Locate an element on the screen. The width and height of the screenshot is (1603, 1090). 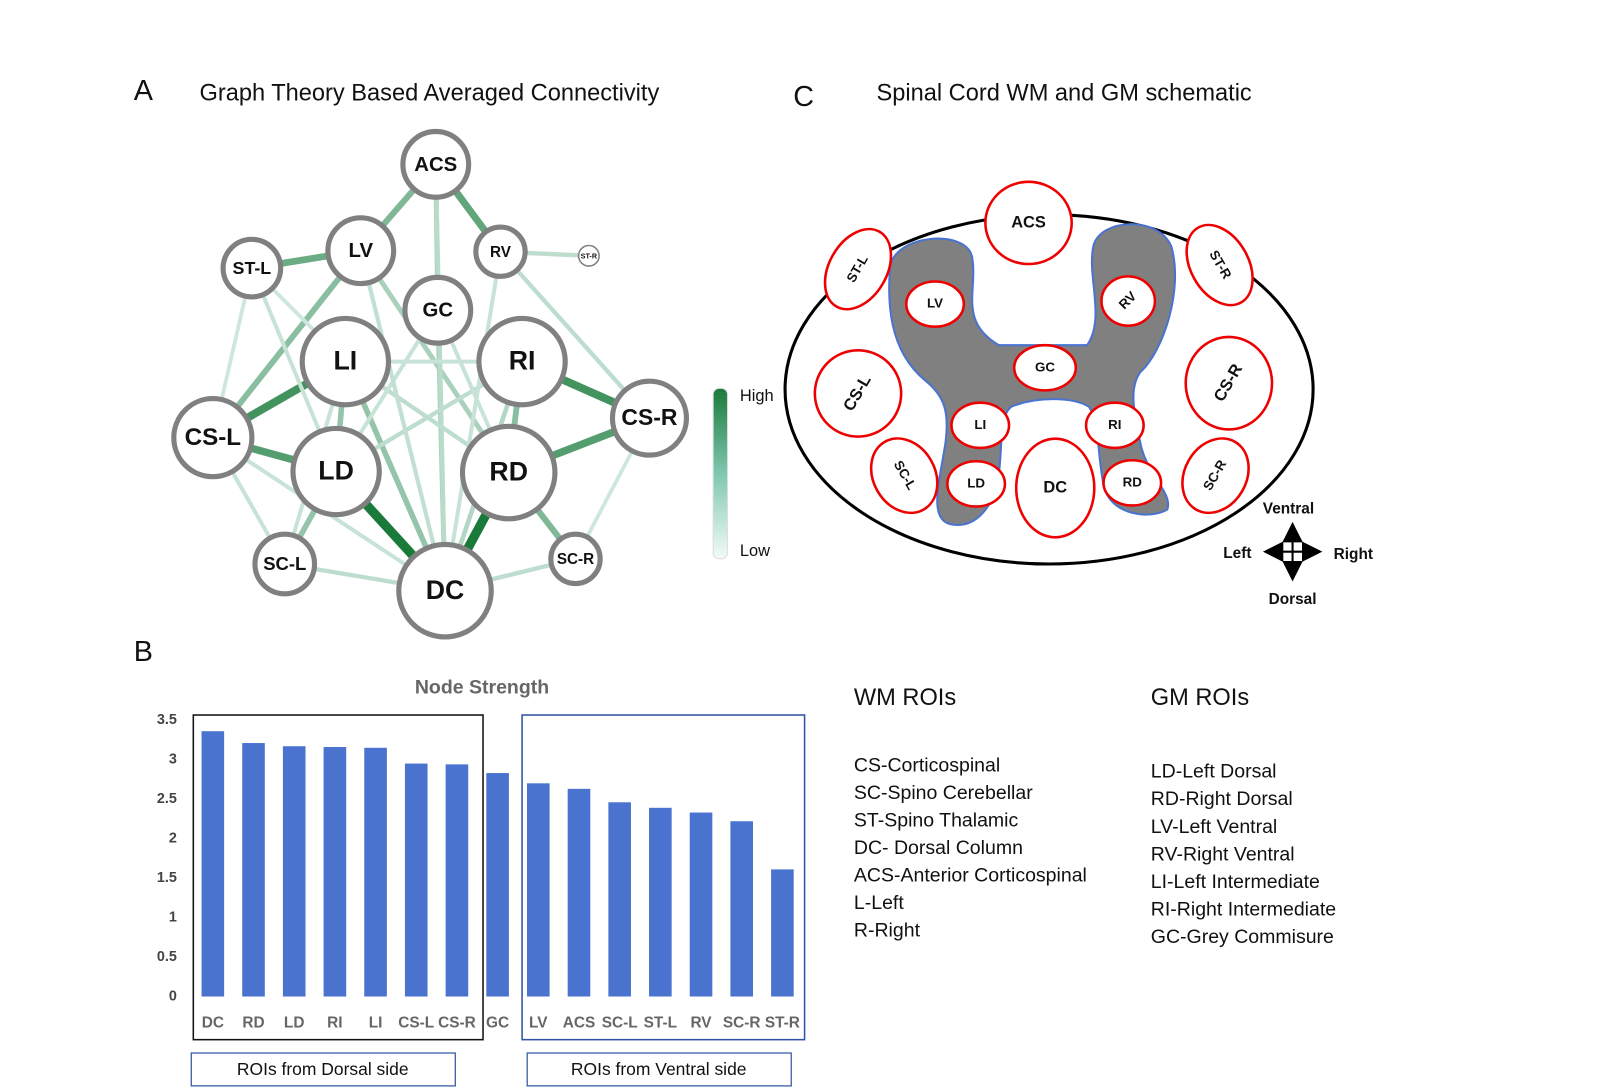
x-tick-label: SC-R is located at coordinates (742, 1022).